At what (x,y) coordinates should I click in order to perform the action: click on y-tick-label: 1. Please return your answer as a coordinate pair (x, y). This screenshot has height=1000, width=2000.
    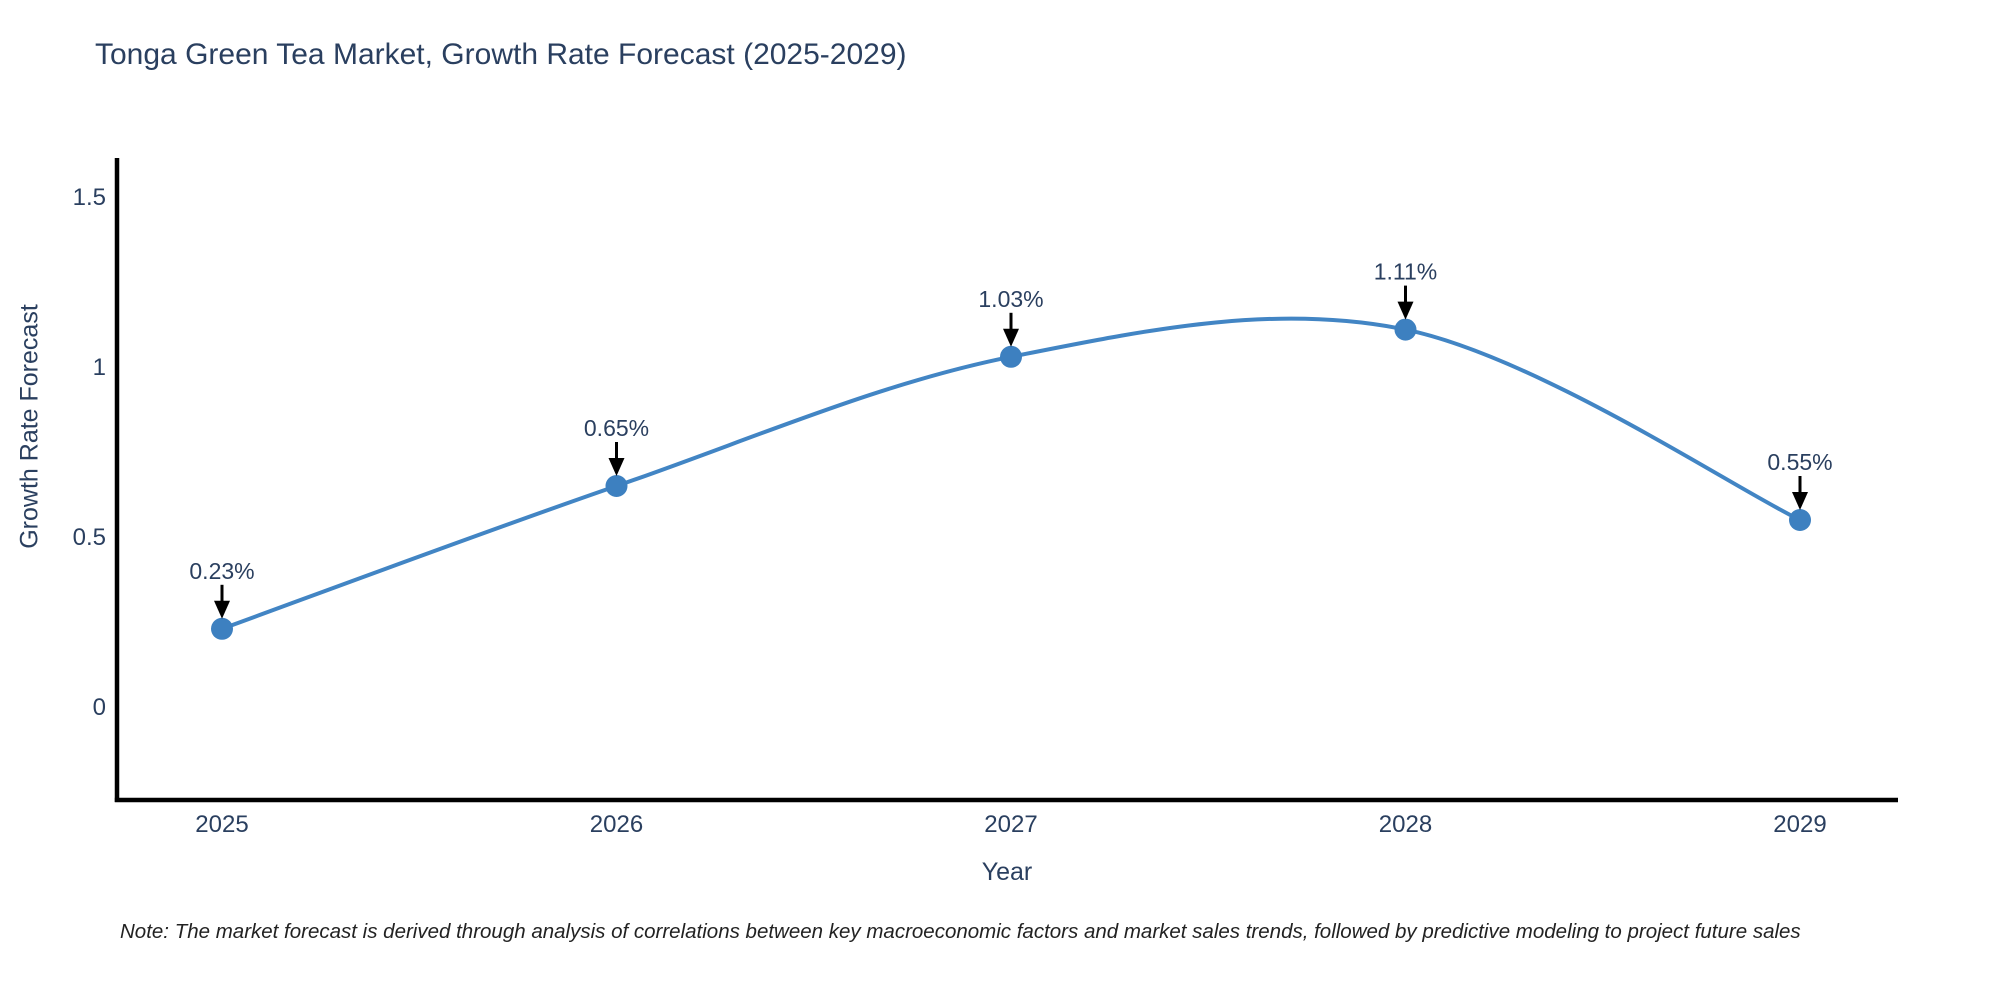
    Looking at the image, I should click on (99, 367).